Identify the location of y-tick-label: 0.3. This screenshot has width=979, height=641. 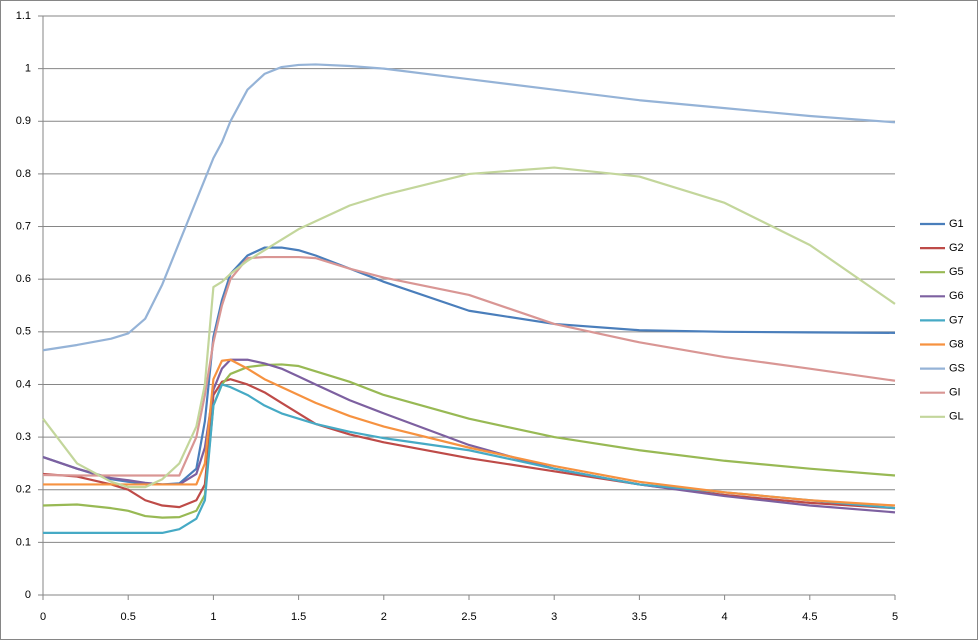
(23, 437).